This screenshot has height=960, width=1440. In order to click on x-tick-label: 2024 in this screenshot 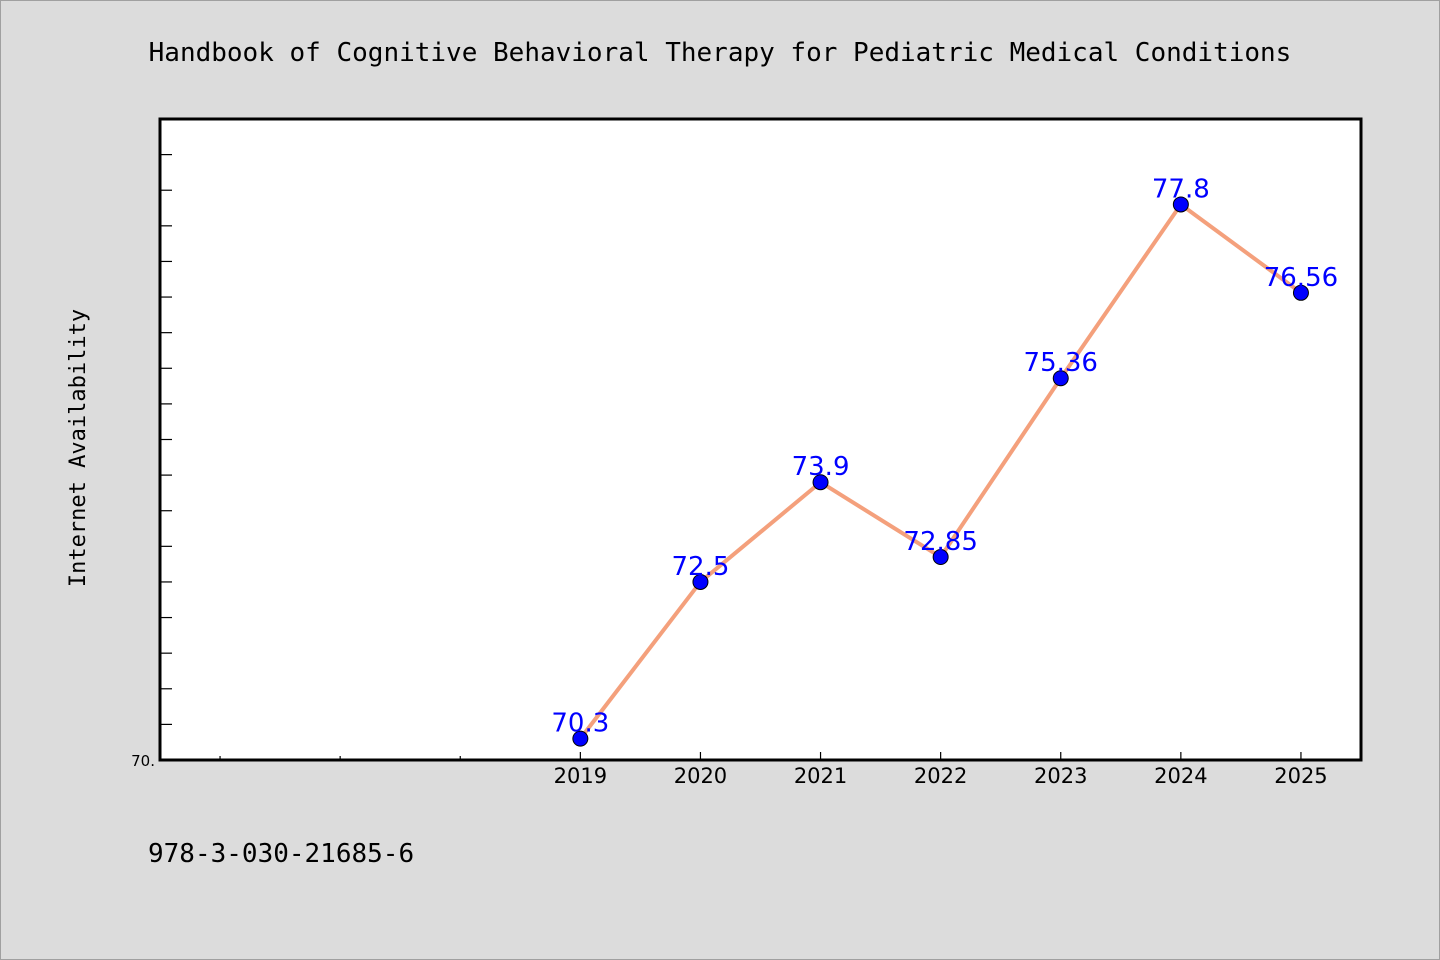, I will do `click(1180, 776)`.